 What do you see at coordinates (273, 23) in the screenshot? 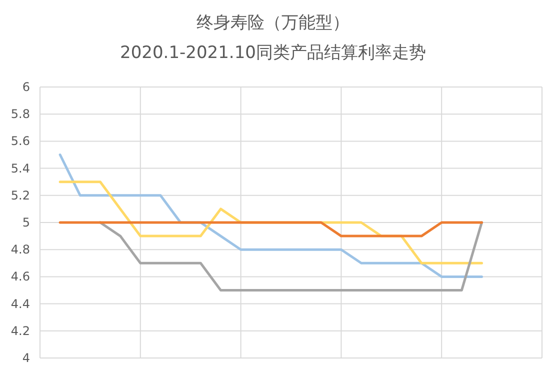
I see `chart-title: 终身寿险（万能型）` at bounding box center [273, 23].